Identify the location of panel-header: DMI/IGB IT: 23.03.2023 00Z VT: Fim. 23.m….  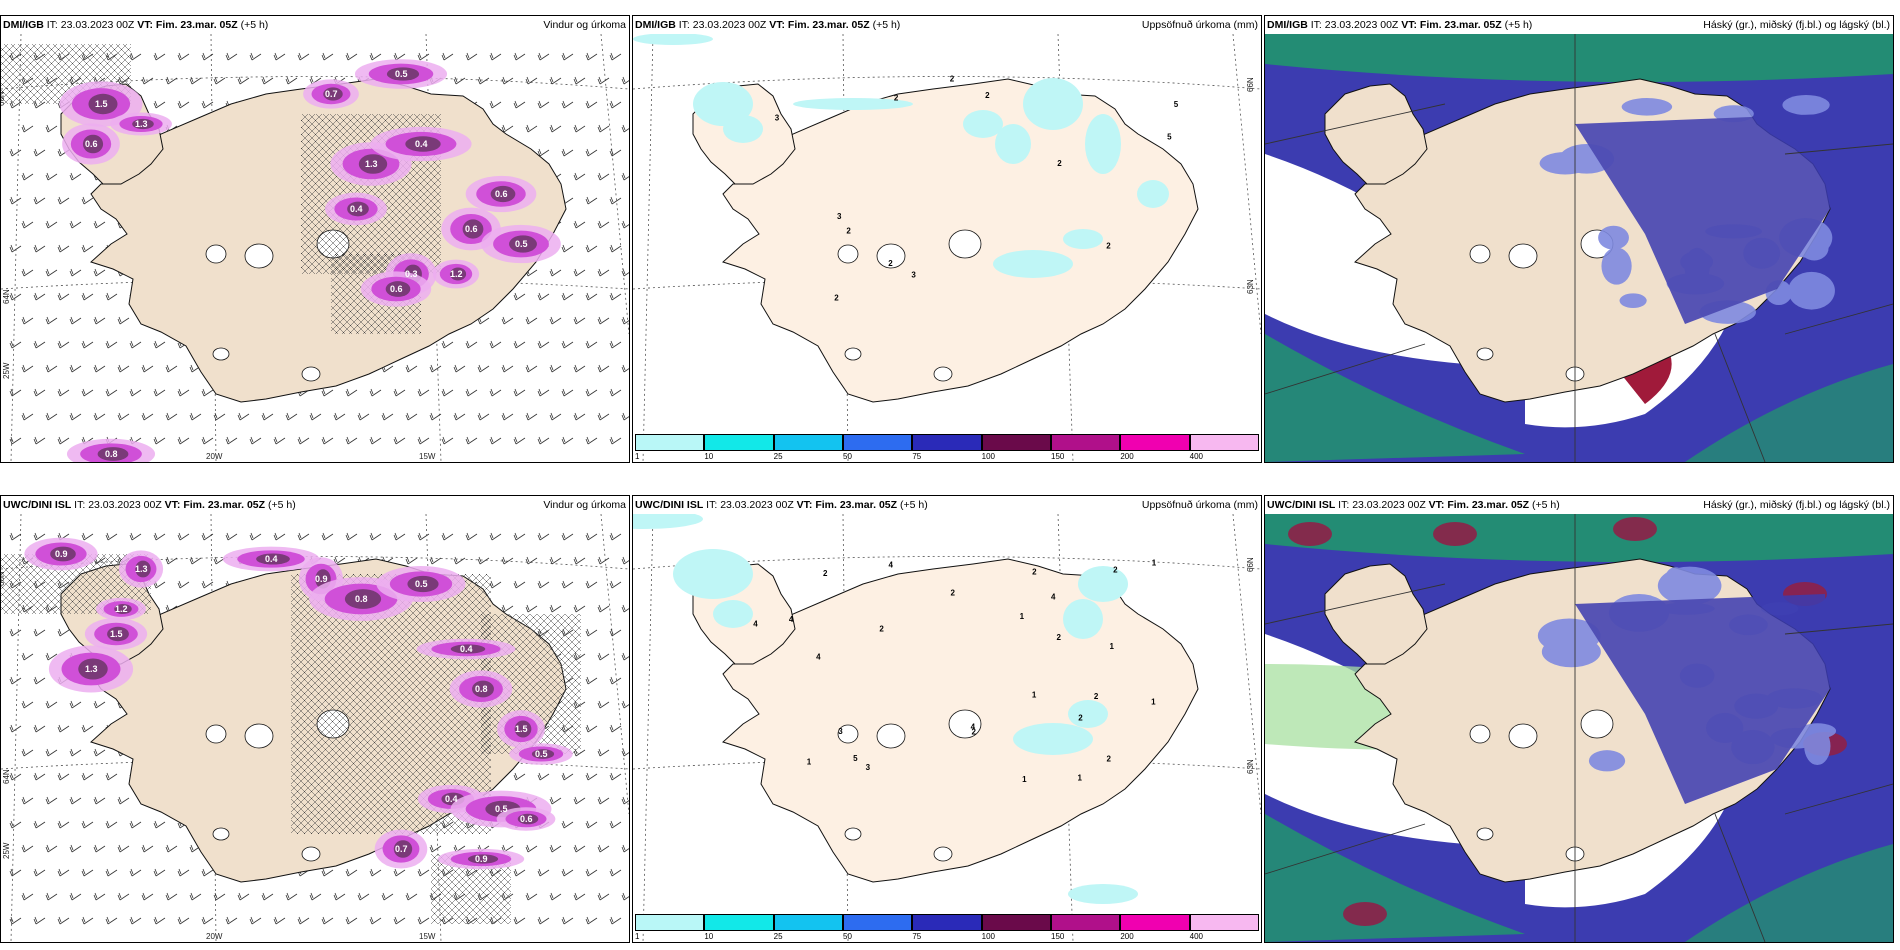
(1579, 25).